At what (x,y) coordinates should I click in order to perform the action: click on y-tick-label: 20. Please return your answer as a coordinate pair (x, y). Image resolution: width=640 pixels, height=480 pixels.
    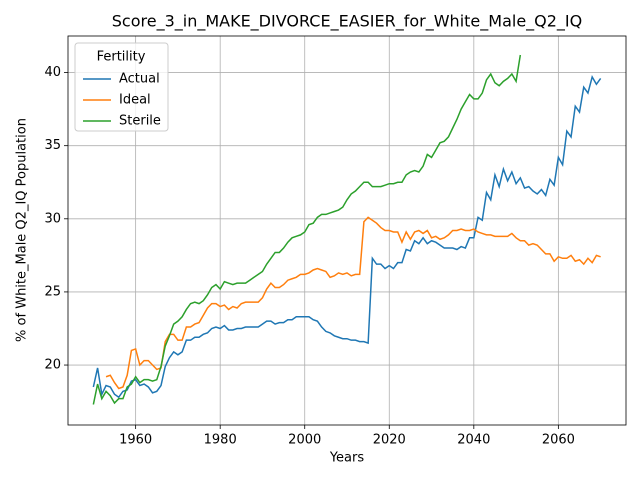
    Looking at the image, I should click on (52, 365).